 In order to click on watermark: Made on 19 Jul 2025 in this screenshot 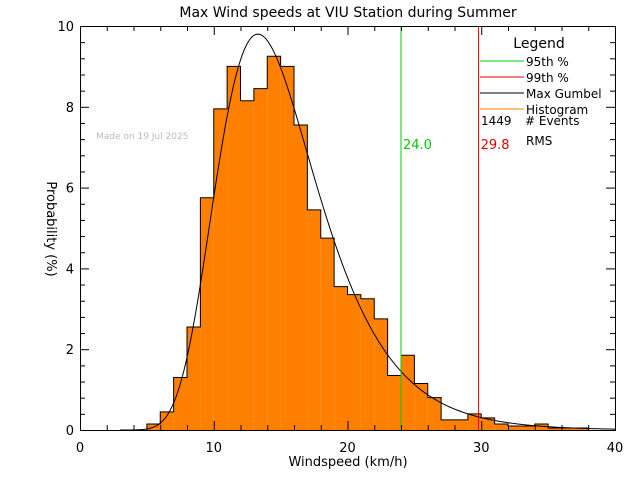, I will do `click(142, 137)`.